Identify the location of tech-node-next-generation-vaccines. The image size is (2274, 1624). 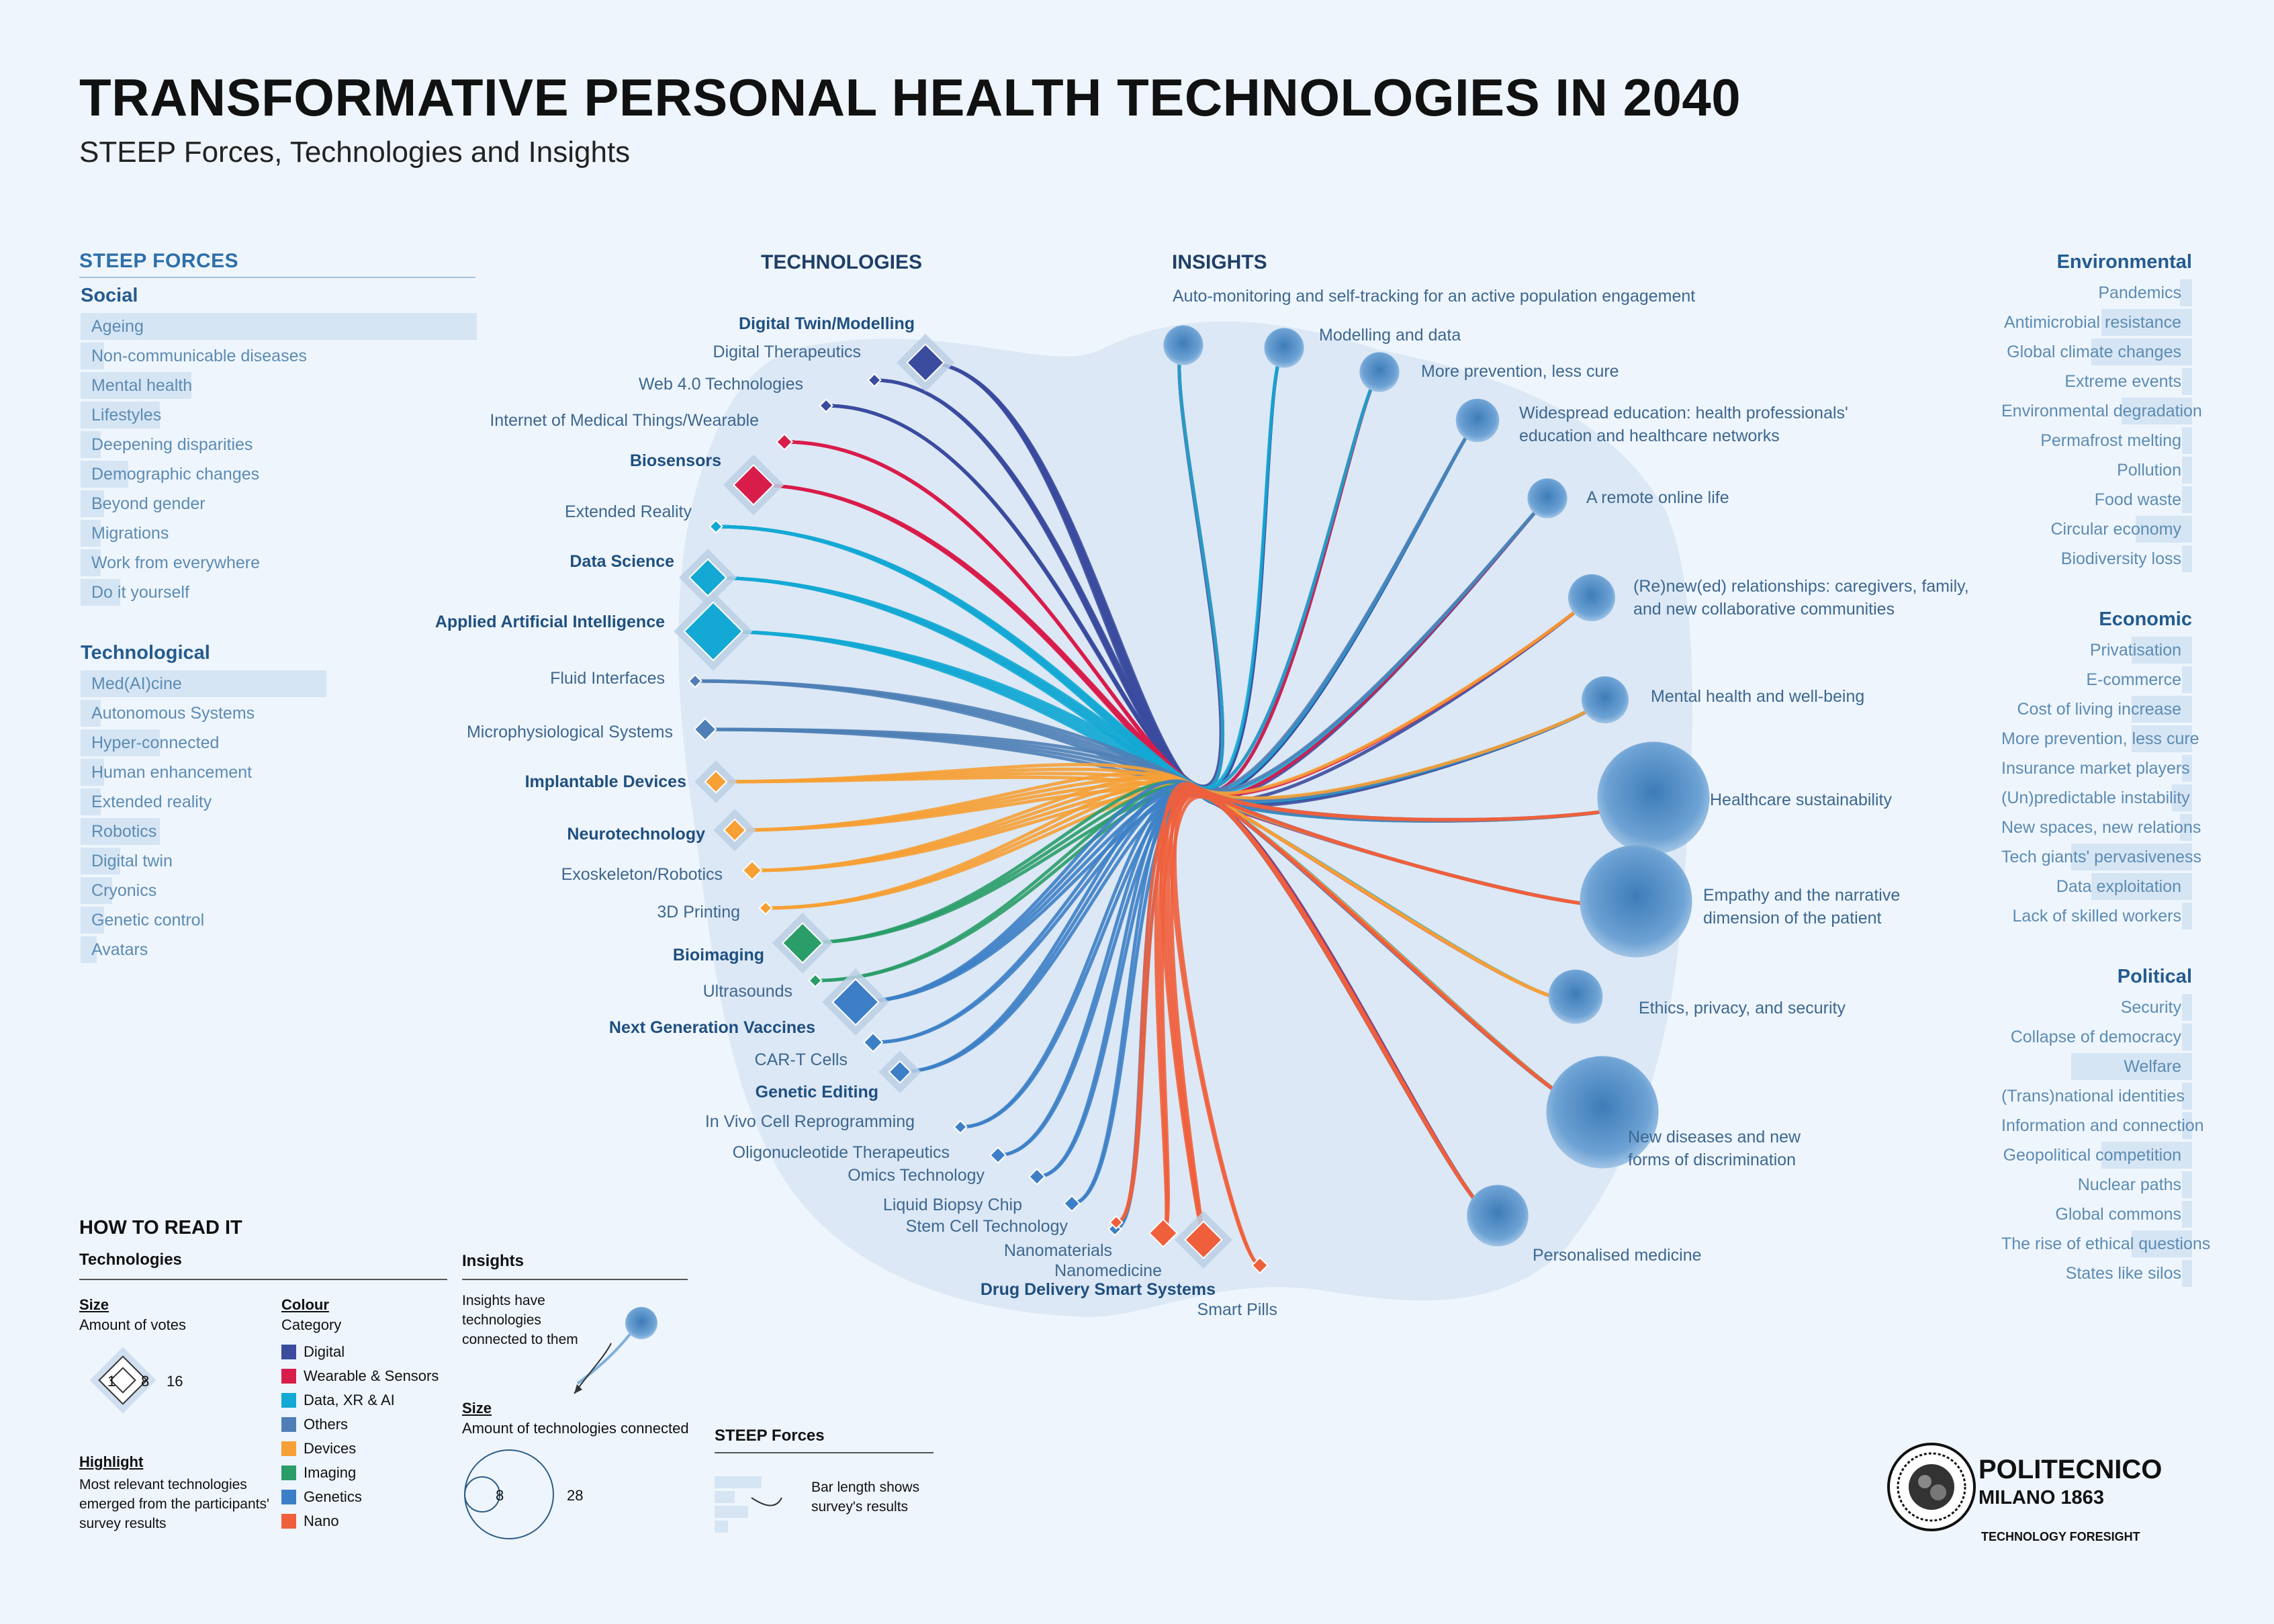
(856, 1002).